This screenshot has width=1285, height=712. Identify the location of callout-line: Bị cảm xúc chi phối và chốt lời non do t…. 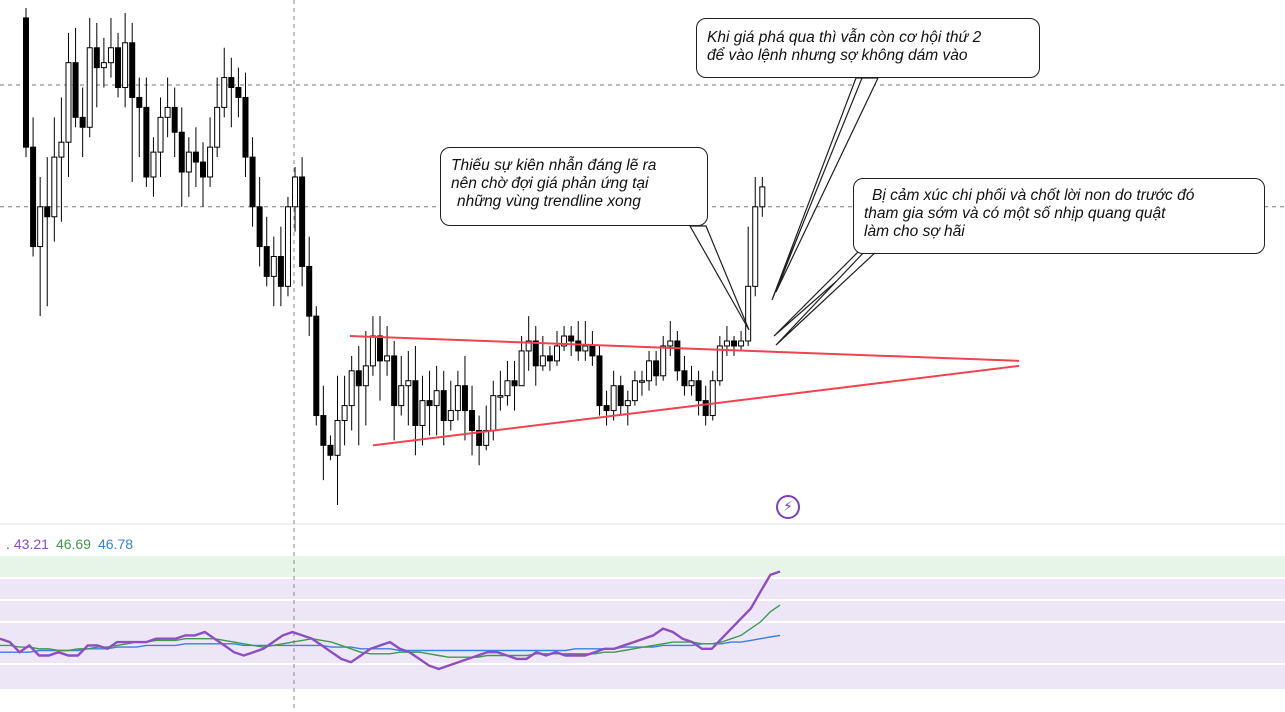
(1033, 195).